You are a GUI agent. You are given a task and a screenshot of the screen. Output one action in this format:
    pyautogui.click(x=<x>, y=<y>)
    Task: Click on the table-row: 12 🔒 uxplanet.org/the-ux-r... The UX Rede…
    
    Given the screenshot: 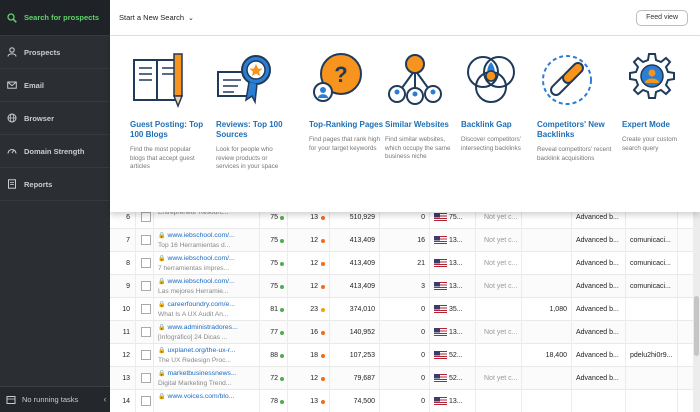 What is the action you would take?
    pyautogui.click(x=401, y=355)
    